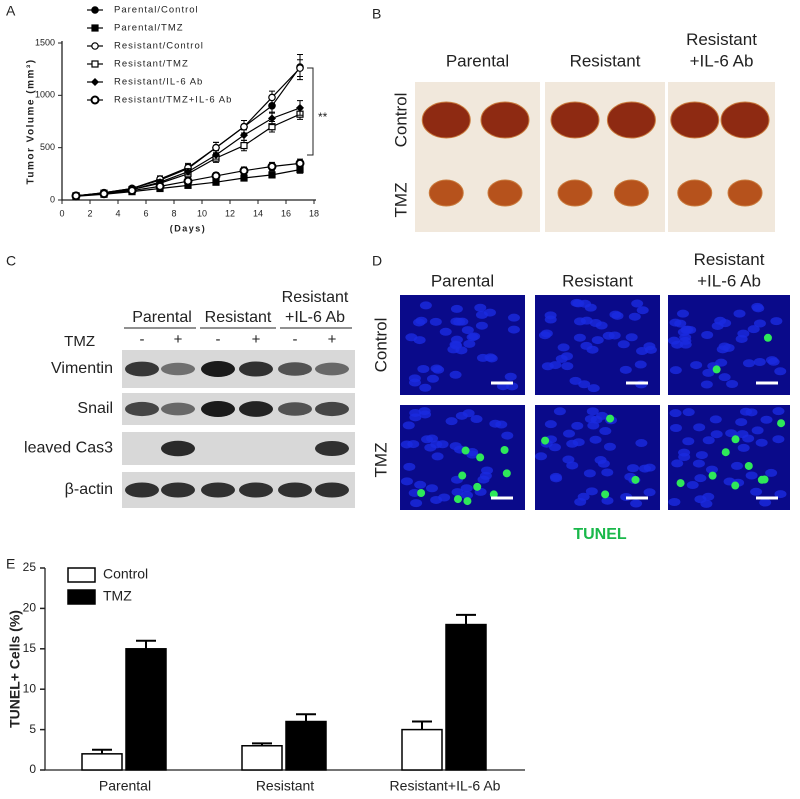 The width and height of the screenshot is (800, 799). I want to click on y-tick-label: 1000, so click(45, 95).